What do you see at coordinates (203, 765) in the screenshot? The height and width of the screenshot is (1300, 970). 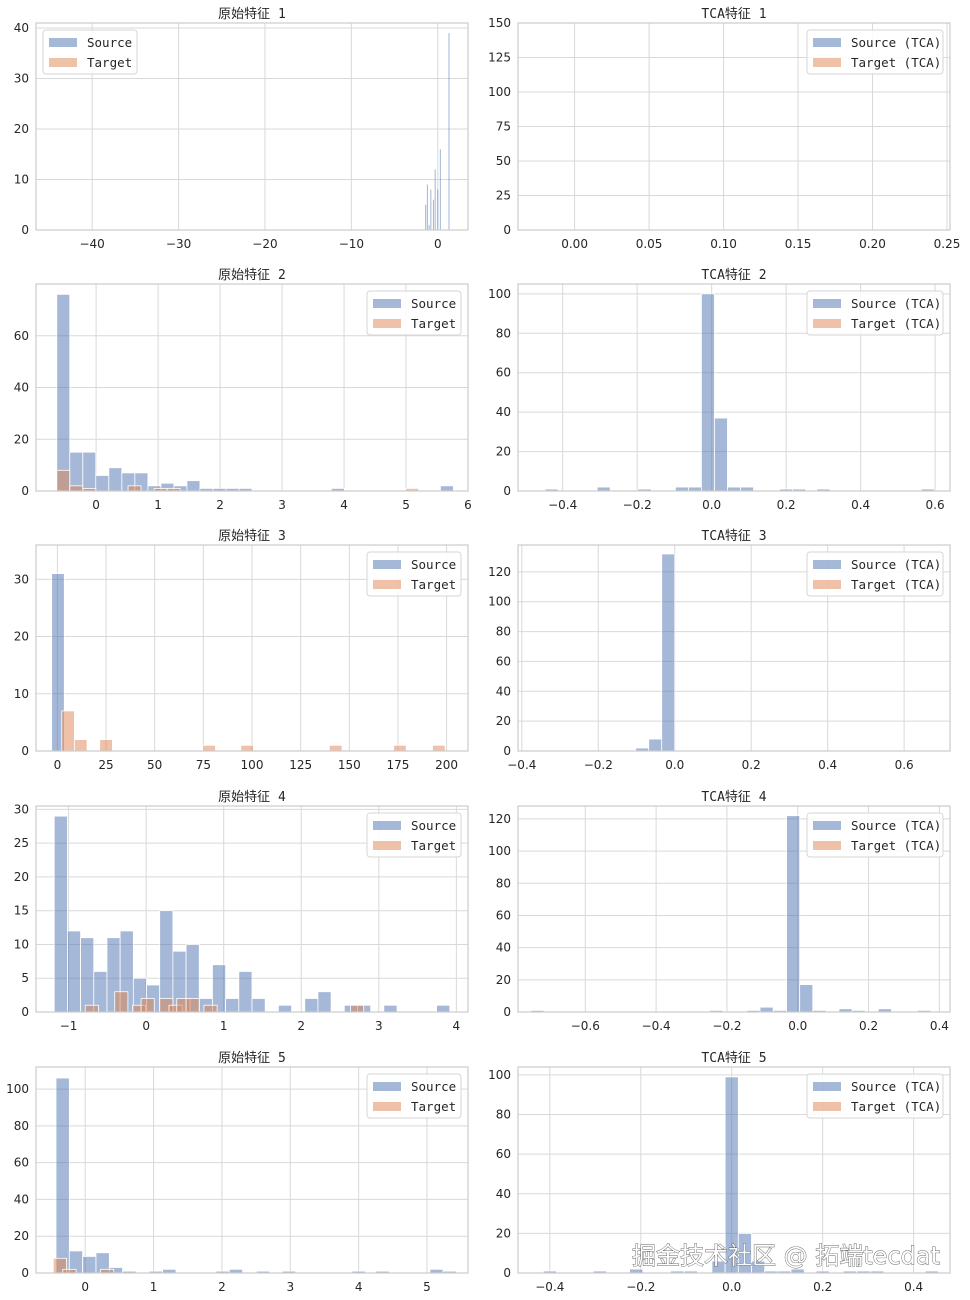 I see `x-tick-label: 75` at bounding box center [203, 765].